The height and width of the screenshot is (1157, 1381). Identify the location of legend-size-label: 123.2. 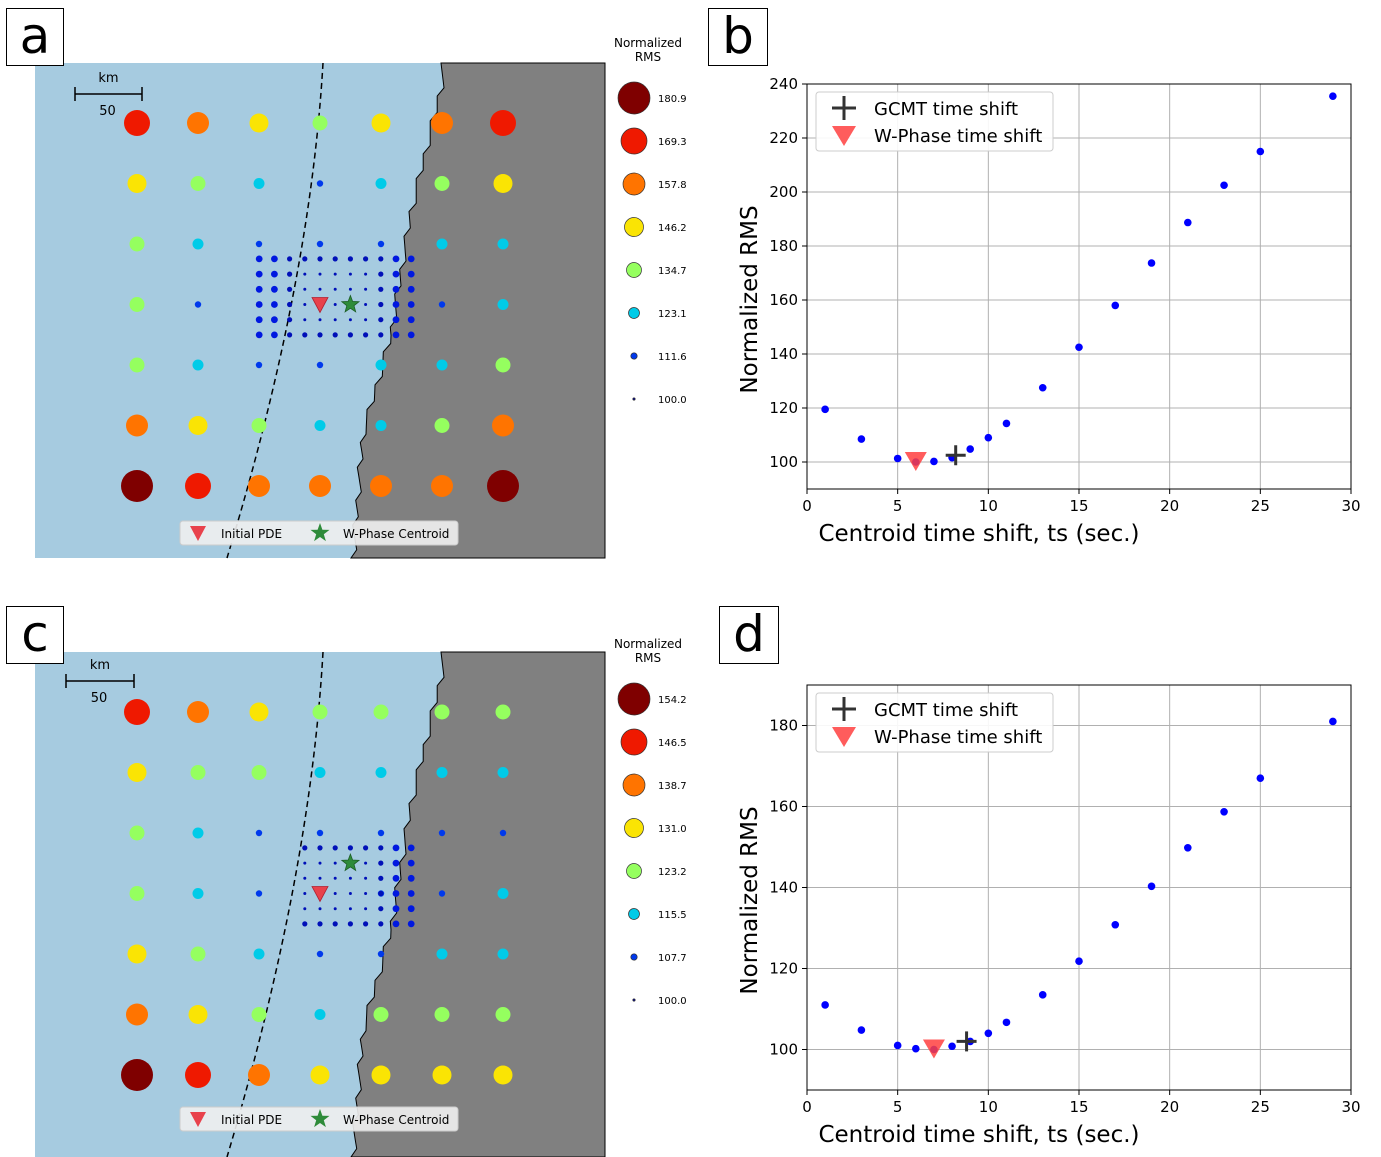
(672, 872).